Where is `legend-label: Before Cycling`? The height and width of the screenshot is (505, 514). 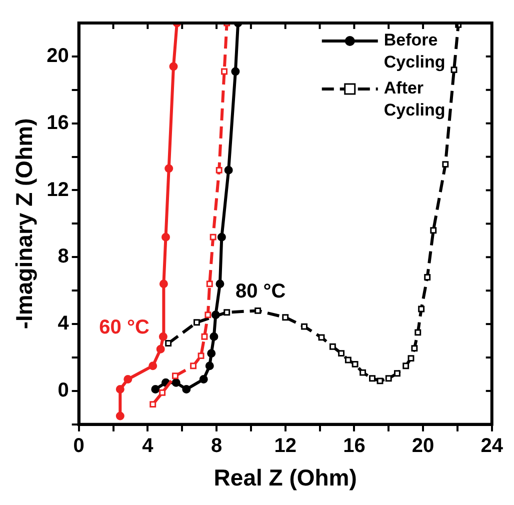
legend-label: Before Cycling is located at coordinates (415, 51).